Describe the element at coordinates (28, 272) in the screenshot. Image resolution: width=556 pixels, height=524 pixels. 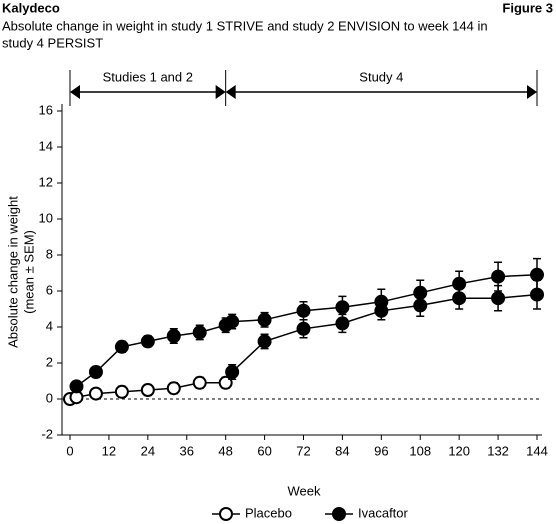
I see `y-axis-label: (mean ± SEM)` at that location.